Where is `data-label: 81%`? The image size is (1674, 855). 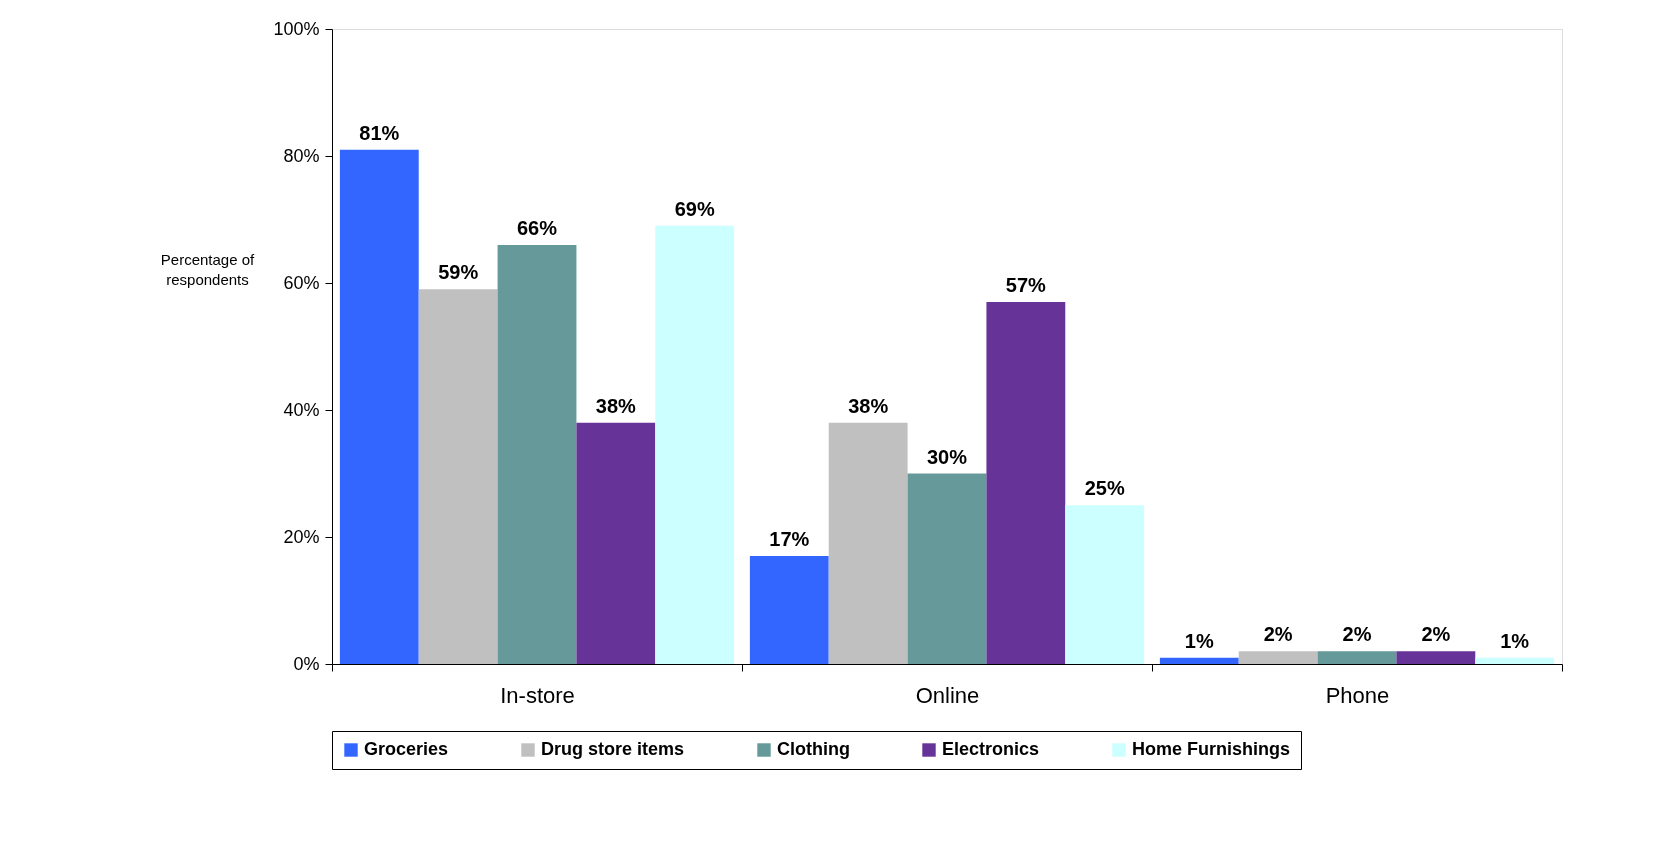 data-label: 81% is located at coordinates (379, 132).